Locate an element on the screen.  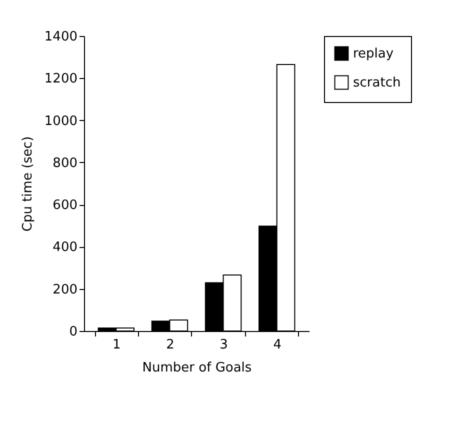
y-tick-label: 200 is located at coordinates (65, 290).